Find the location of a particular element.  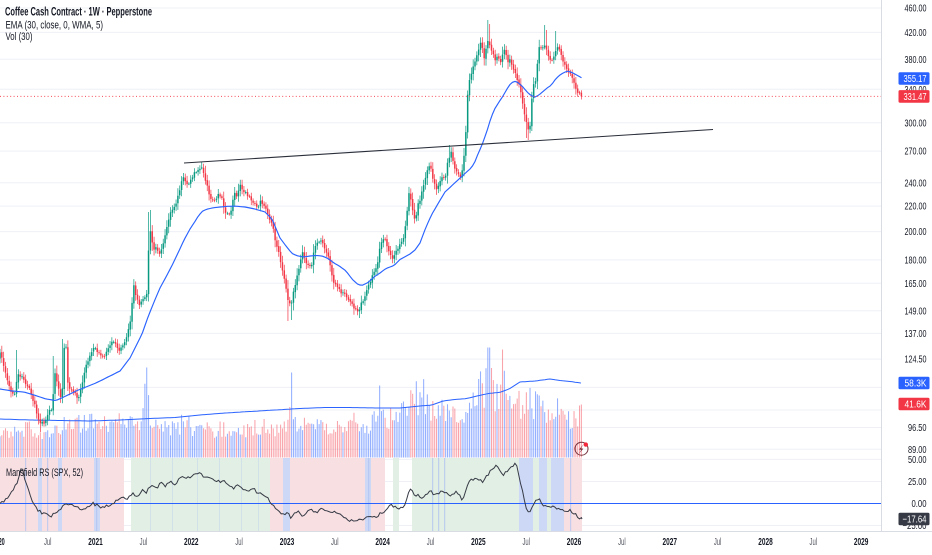

svg-text: 180.00 is located at coordinates (916, 261).